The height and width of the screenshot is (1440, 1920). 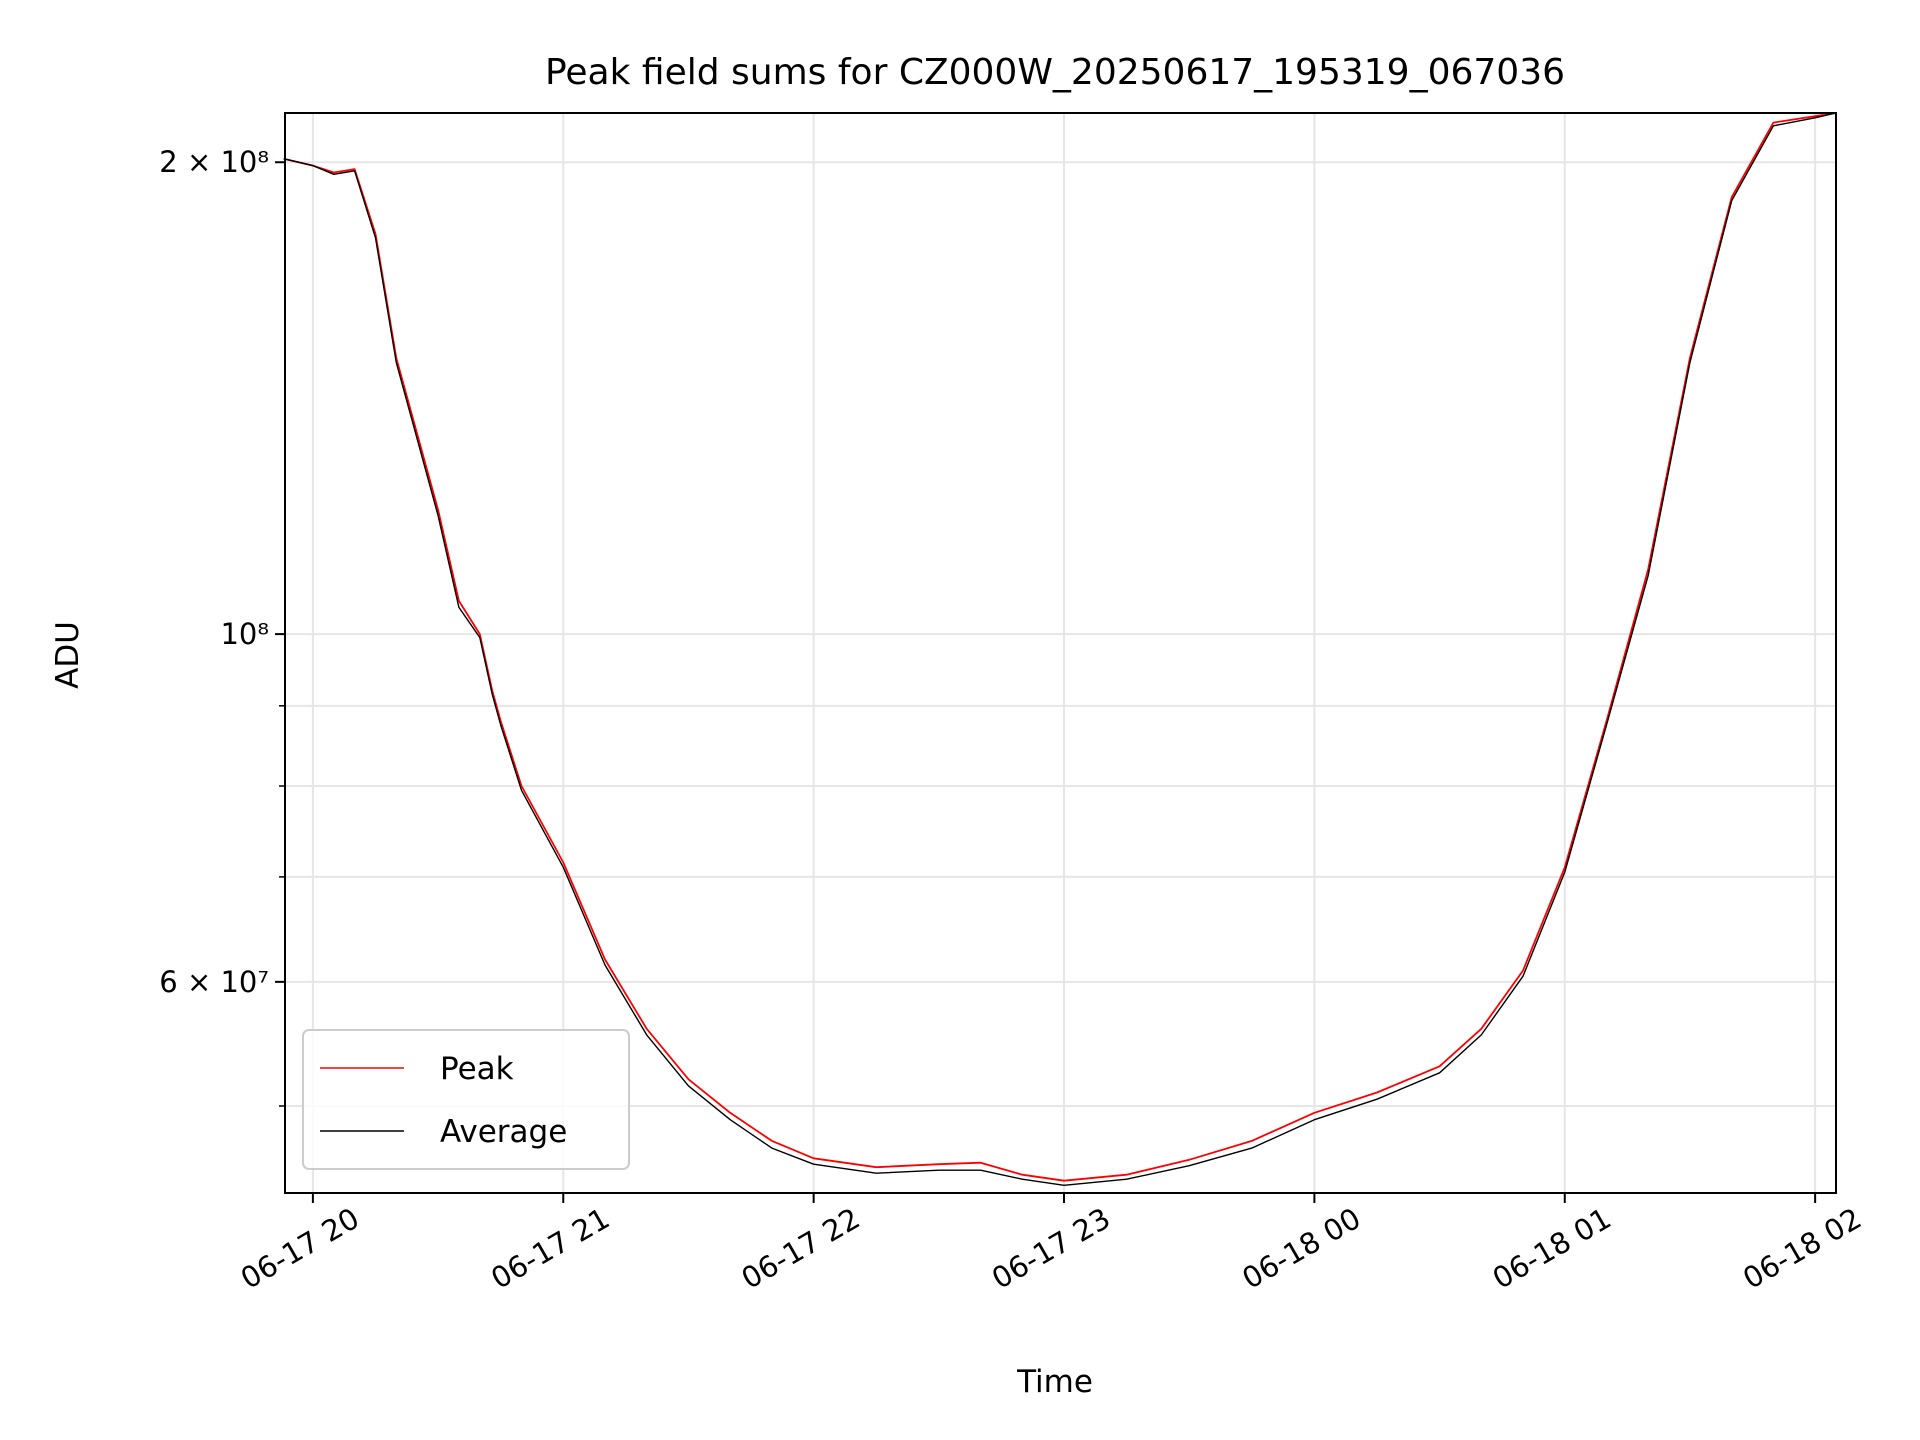 I want to click on y-tick-label: 6 × 10⁷, so click(x=214, y=982).